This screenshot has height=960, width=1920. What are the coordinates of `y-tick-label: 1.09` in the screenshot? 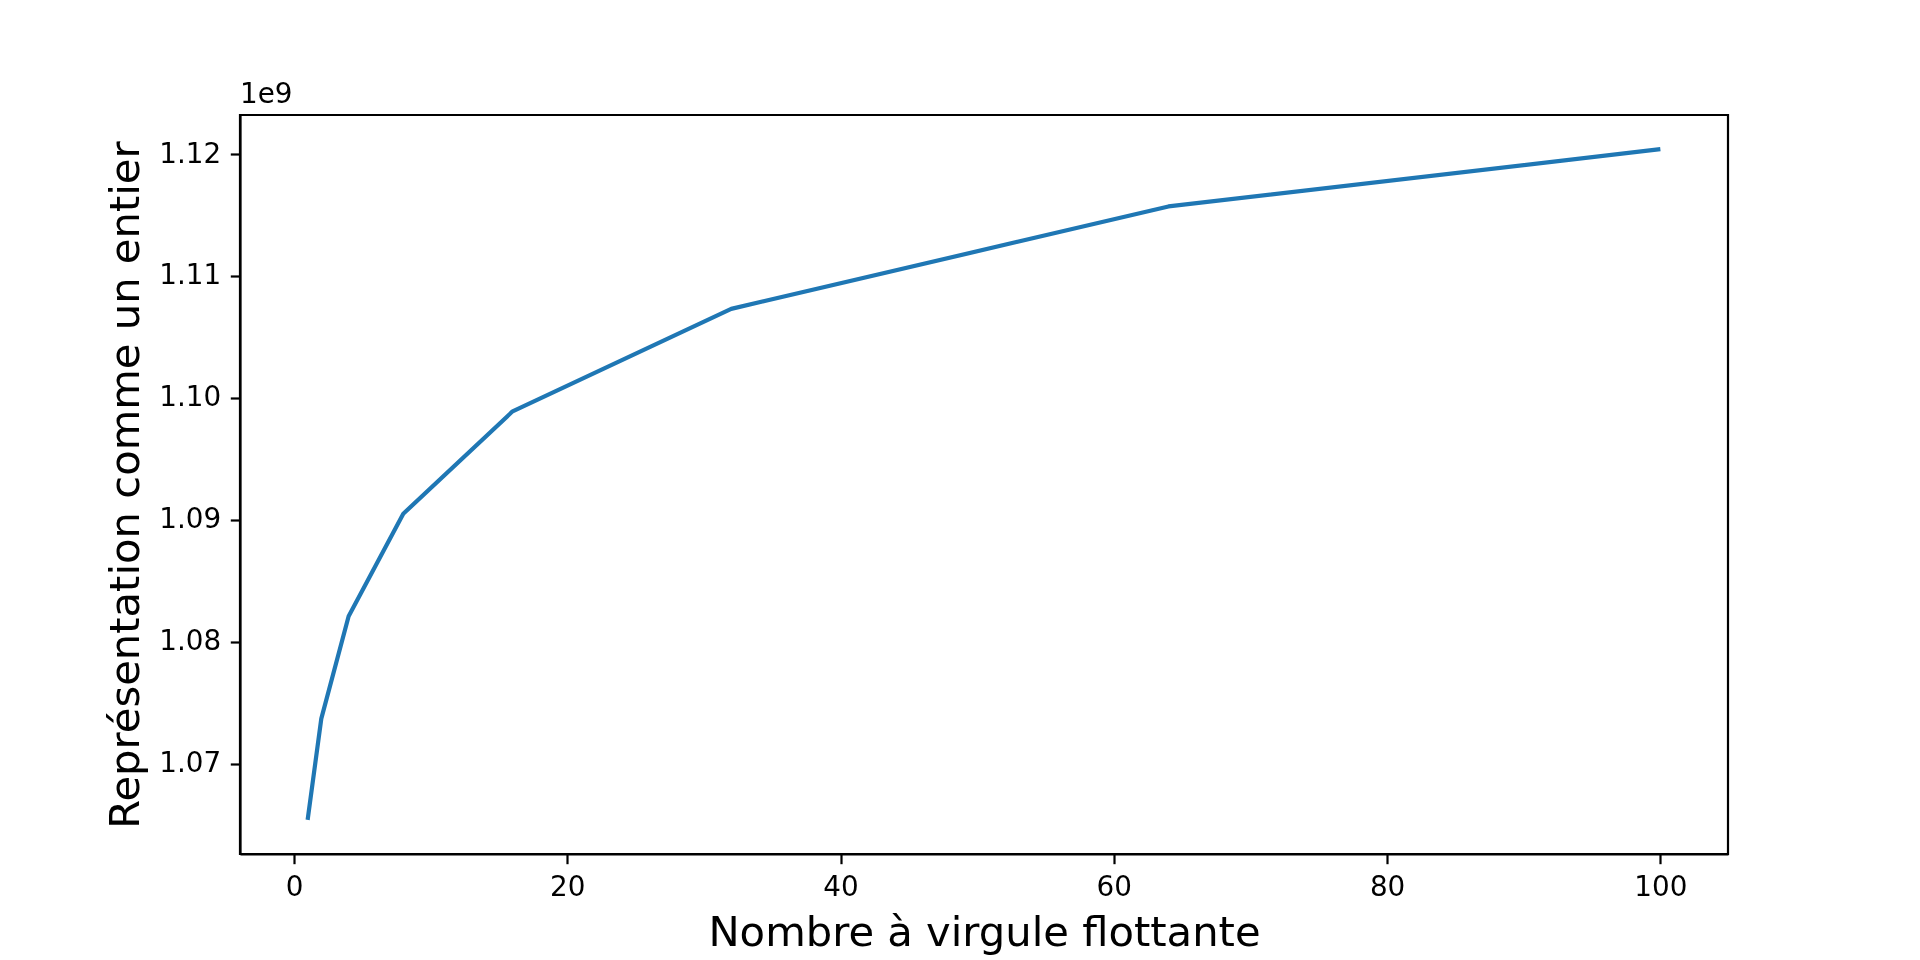 It's located at (190, 519).